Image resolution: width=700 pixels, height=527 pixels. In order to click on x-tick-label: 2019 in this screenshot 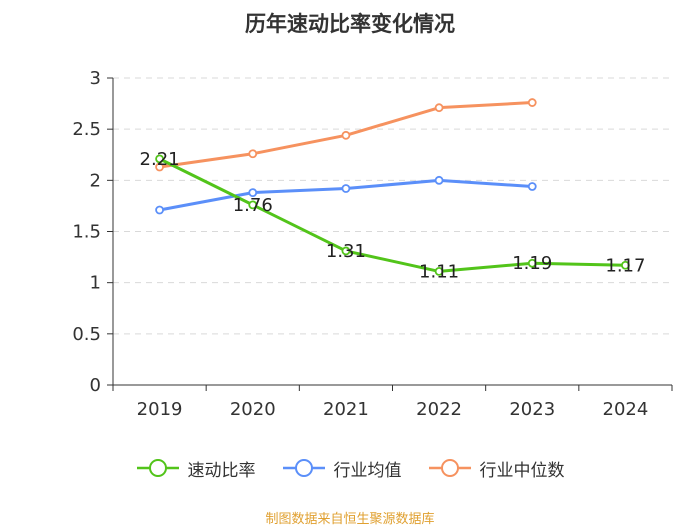, I will do `click(160, 409)`.